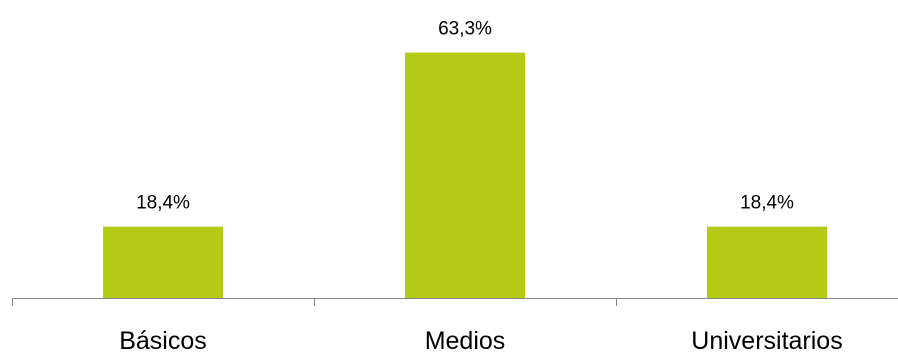  What do you see at coordinates (163, 262) in the screenshot?
I see `bar-basicos` at bounding box center [163, 262].